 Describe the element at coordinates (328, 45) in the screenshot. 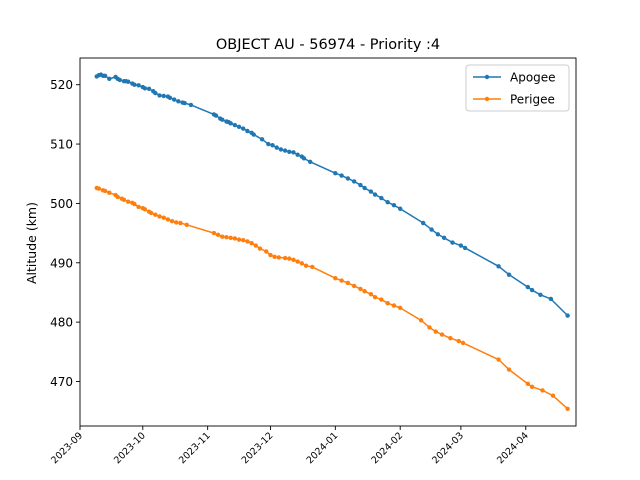

I see `chart-title: OBJECT AU - 56974 - Priority :4` at that location.